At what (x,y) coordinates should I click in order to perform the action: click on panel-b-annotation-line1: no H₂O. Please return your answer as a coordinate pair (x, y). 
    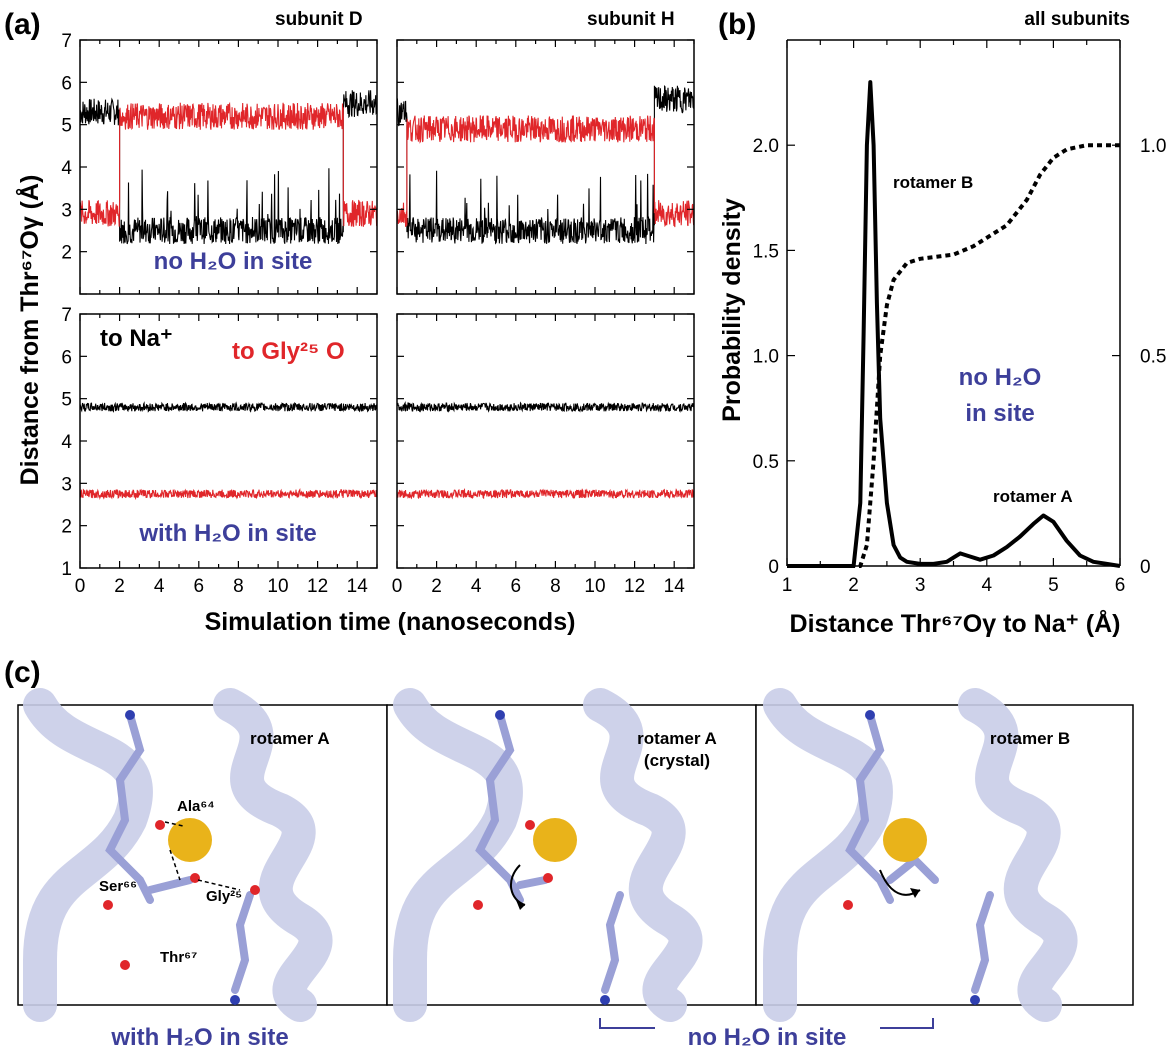
    Looking at the image, I should click on (1000, 377).